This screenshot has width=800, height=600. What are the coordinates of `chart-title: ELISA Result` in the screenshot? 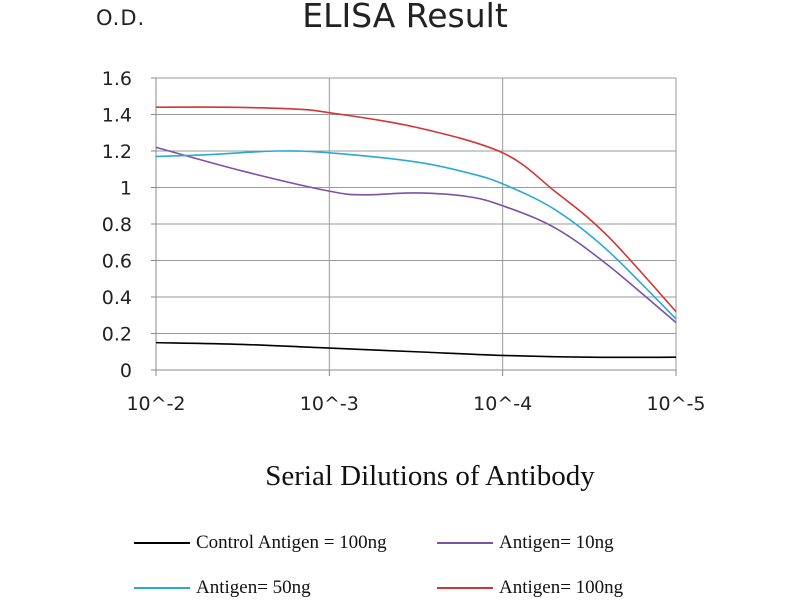 It's located at (400, 17).